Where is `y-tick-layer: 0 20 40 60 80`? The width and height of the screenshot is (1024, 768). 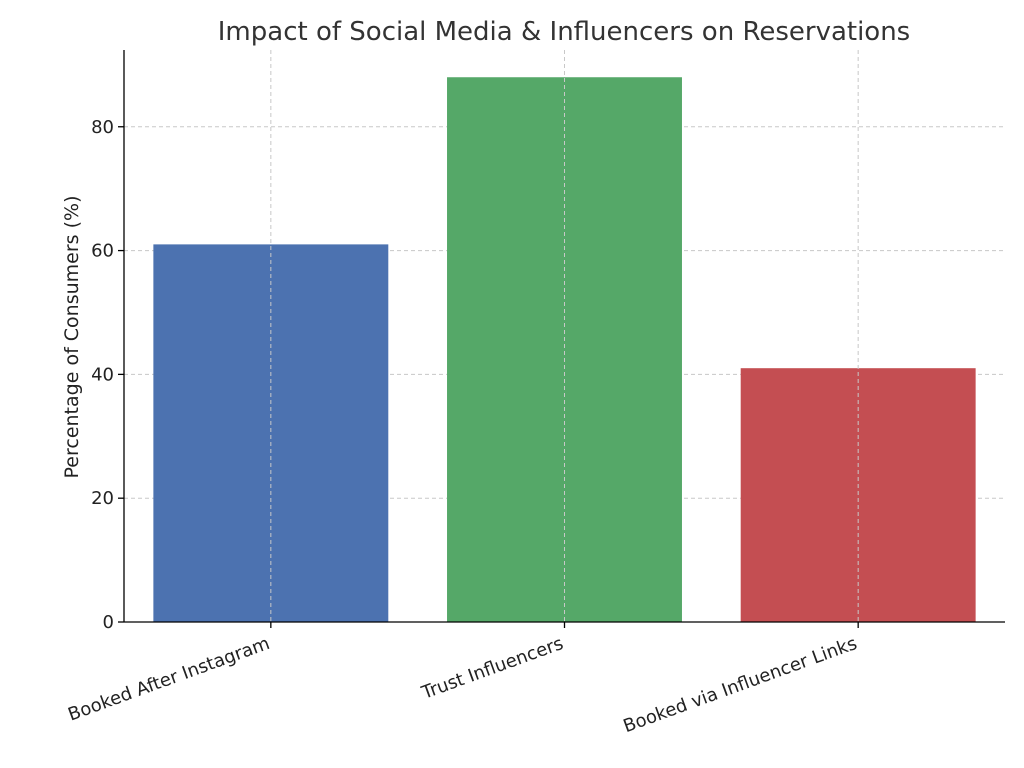
y-tick-layer: 0 20 40 60 80 is located at coordinates (107, 375).